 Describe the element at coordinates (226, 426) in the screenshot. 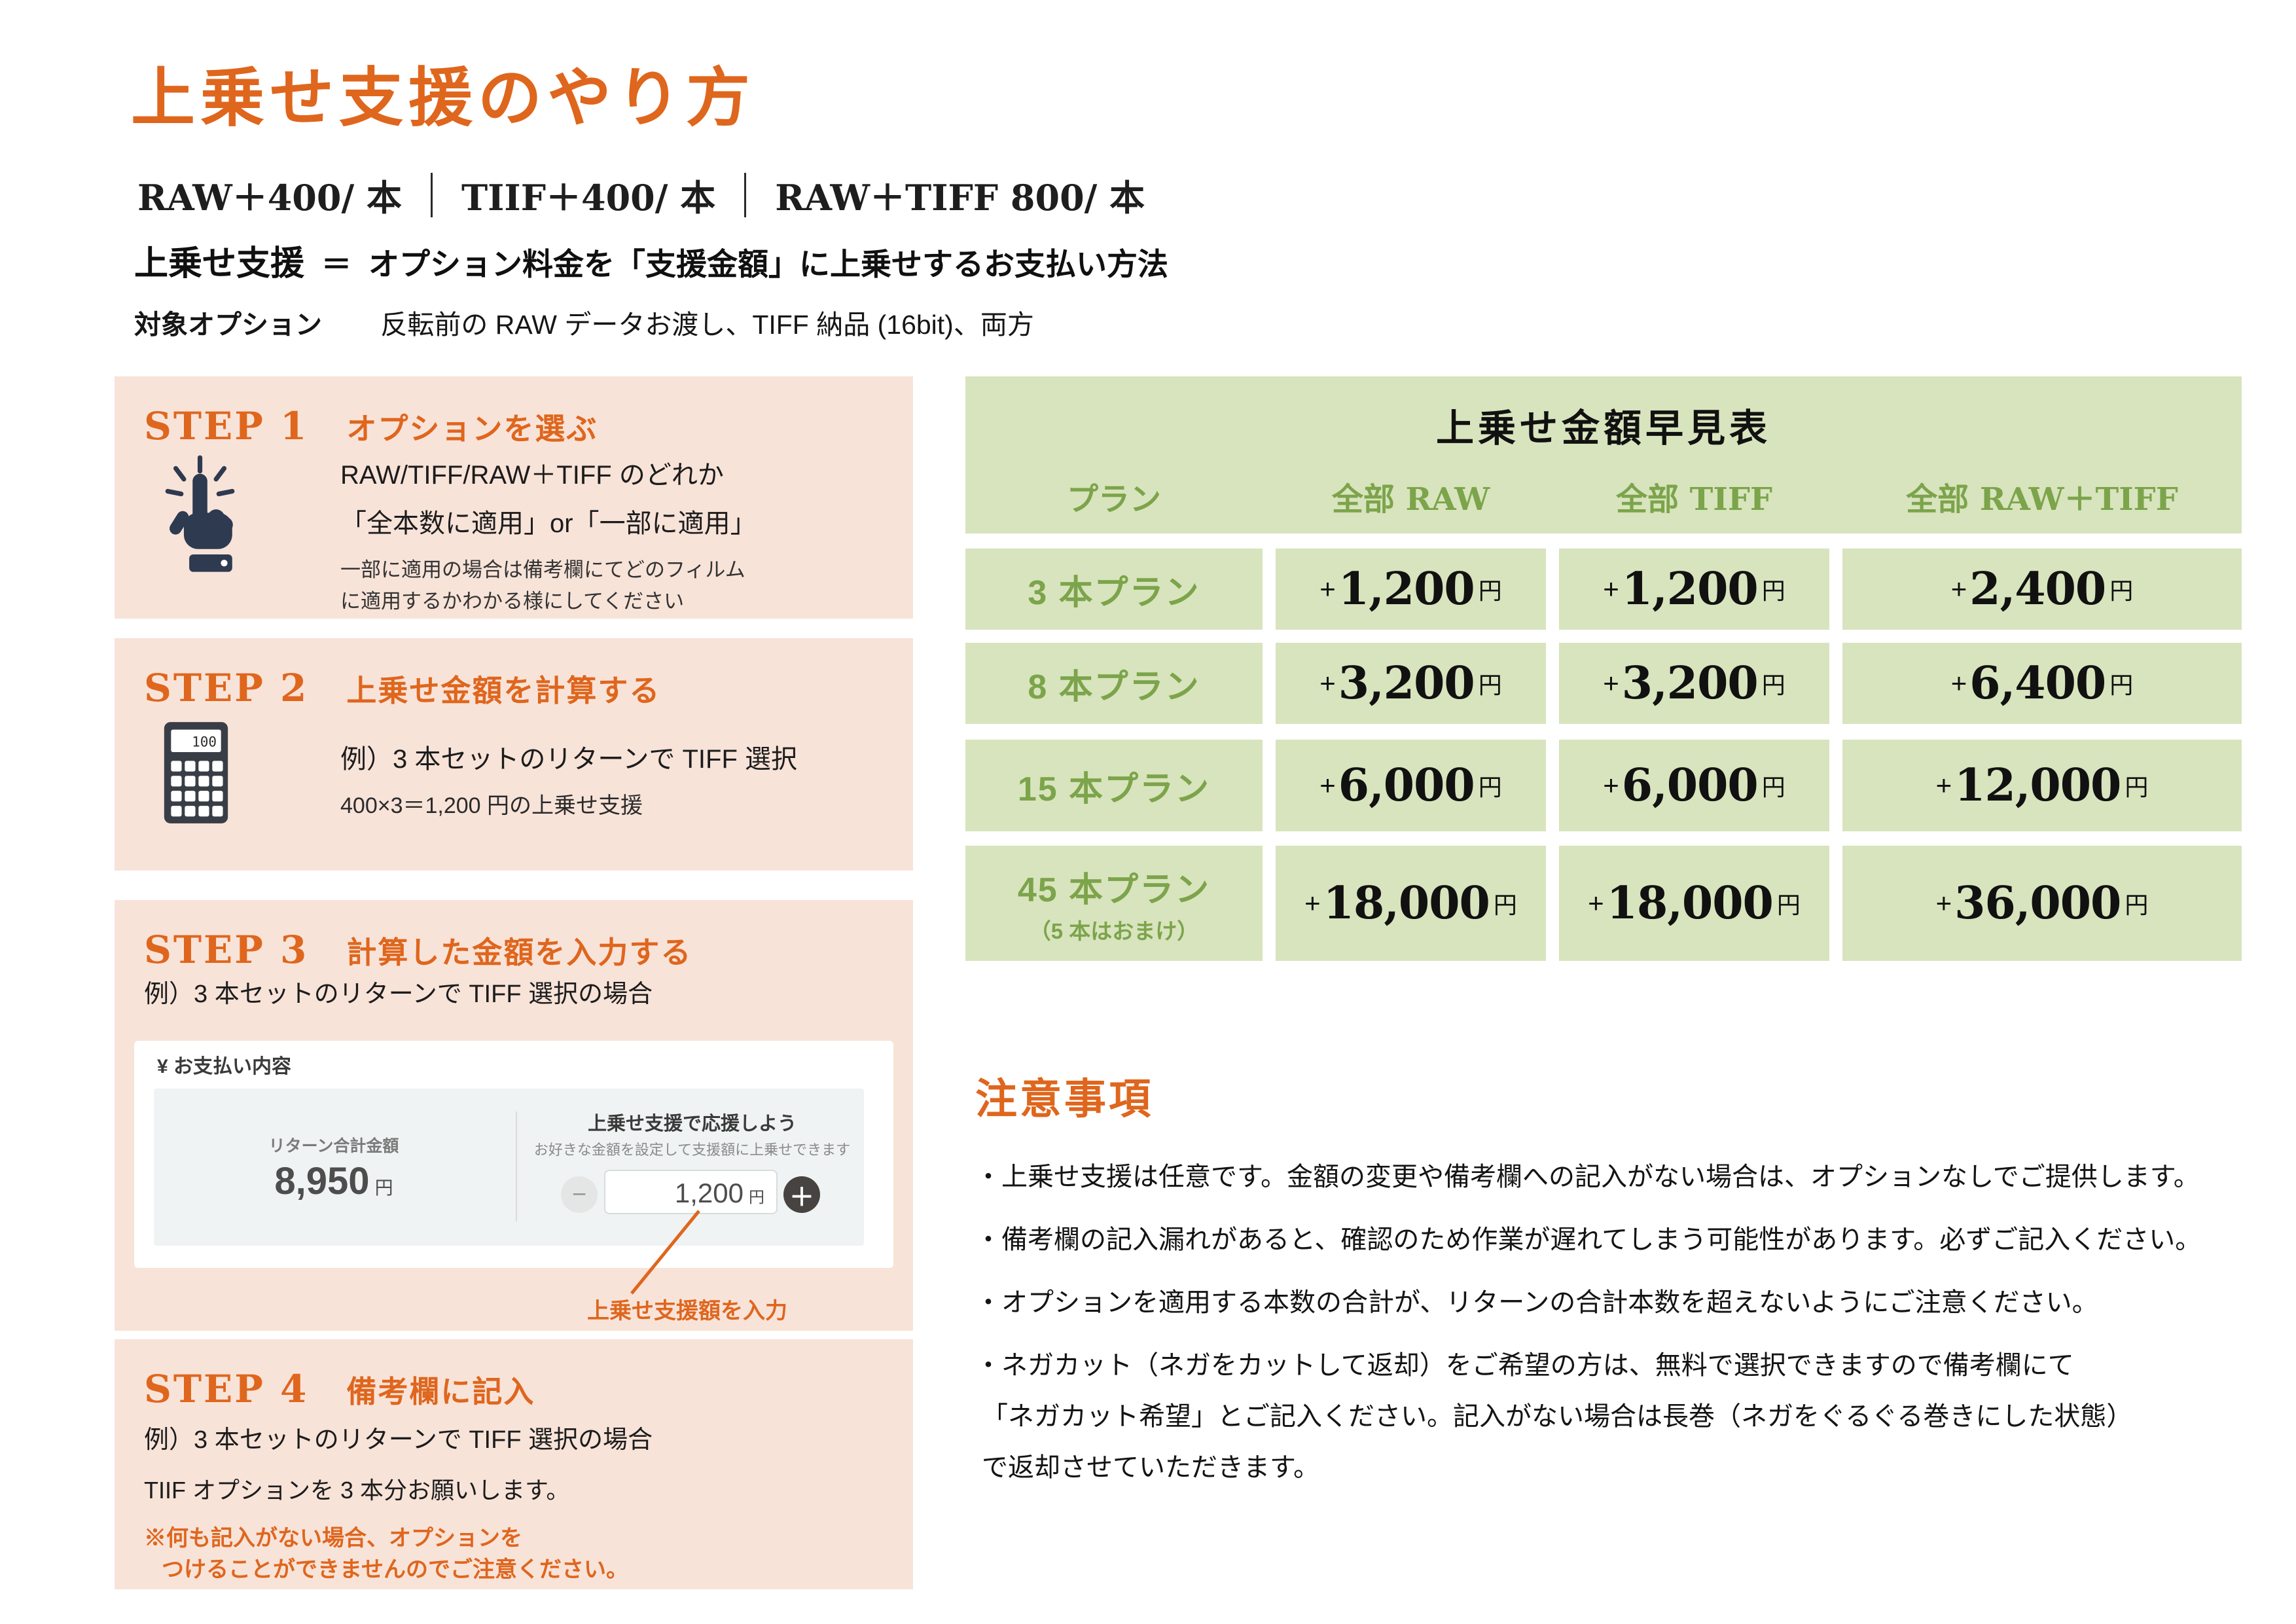

I see `step1-number: STEP 1` at that location.